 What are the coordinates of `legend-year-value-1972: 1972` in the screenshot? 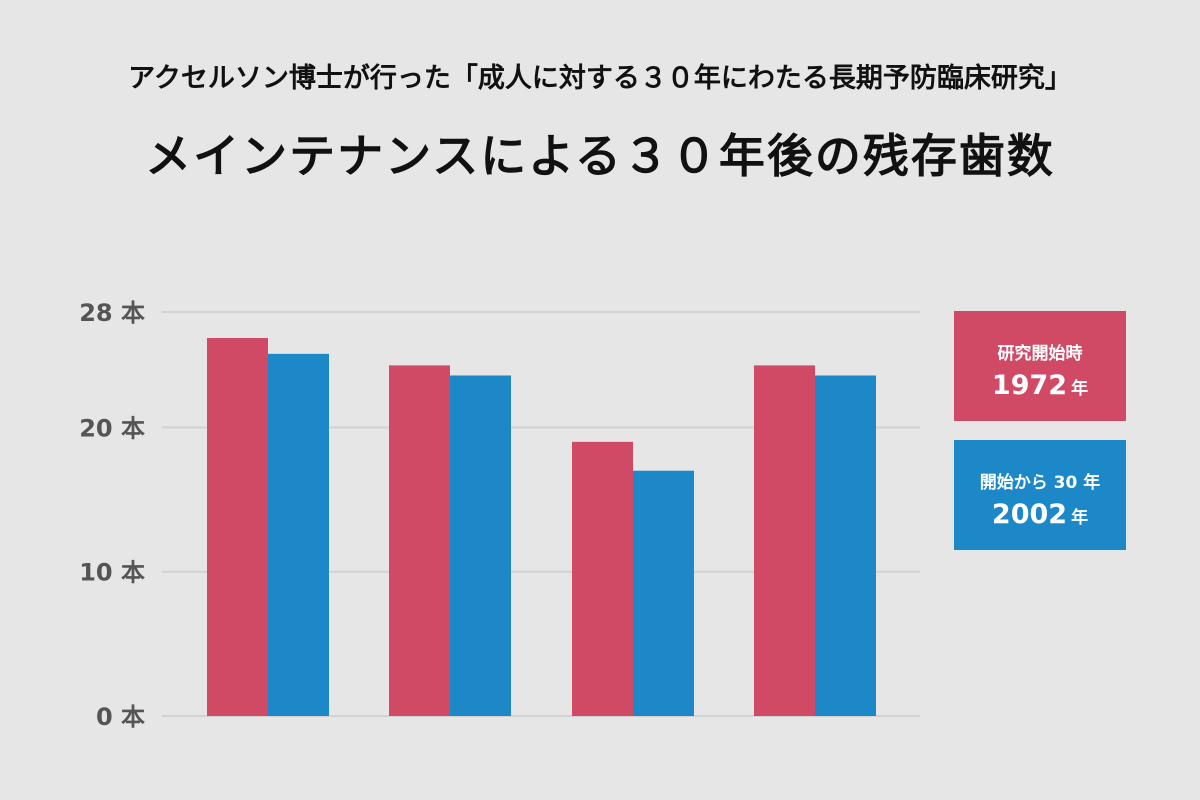 It's located at (1029, 385).